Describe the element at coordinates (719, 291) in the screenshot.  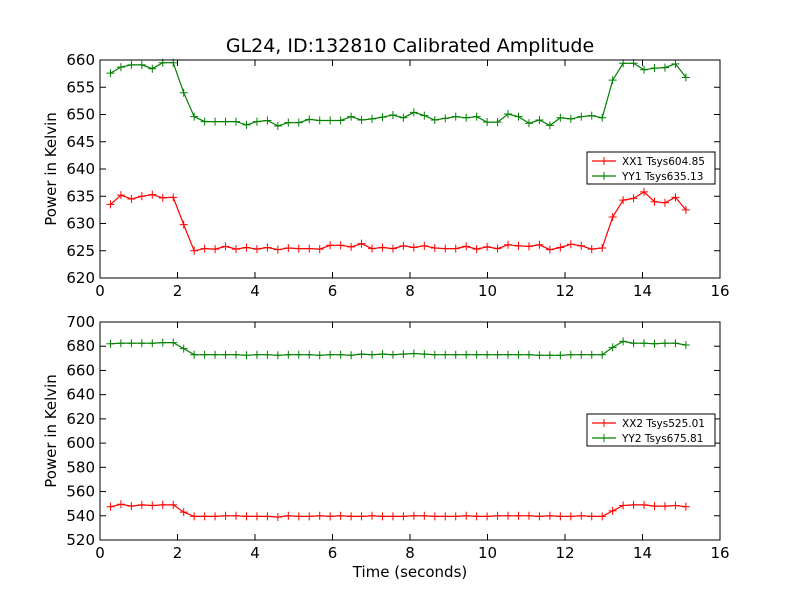
I see `x-tick-label: 16` at that location.